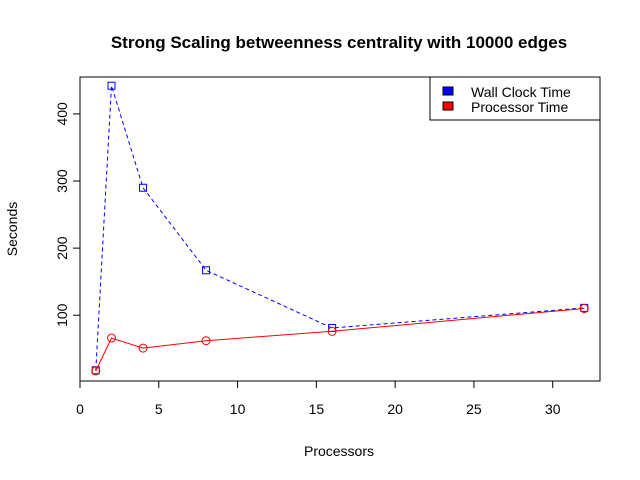 The height and width of the screenshot is (480, 640). What do you see at coordinates (553, 409) in the screenshot?
I see `x-tick-label: 30` at bounding box center [553, 409].